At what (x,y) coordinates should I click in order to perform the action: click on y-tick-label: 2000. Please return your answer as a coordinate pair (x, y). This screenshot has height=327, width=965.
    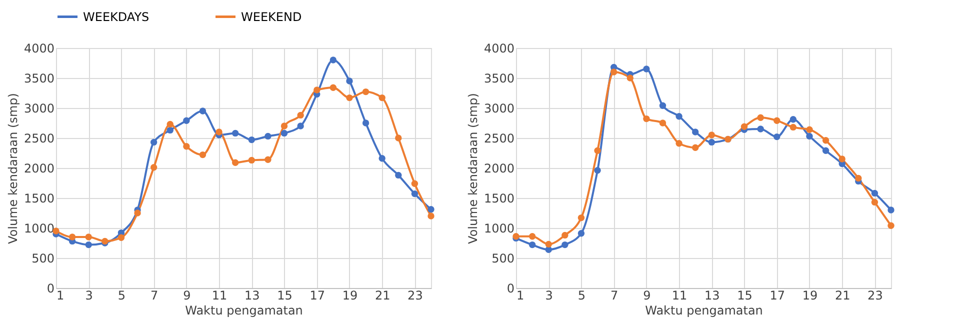
    Looking at the image, I should click on (499, 169).